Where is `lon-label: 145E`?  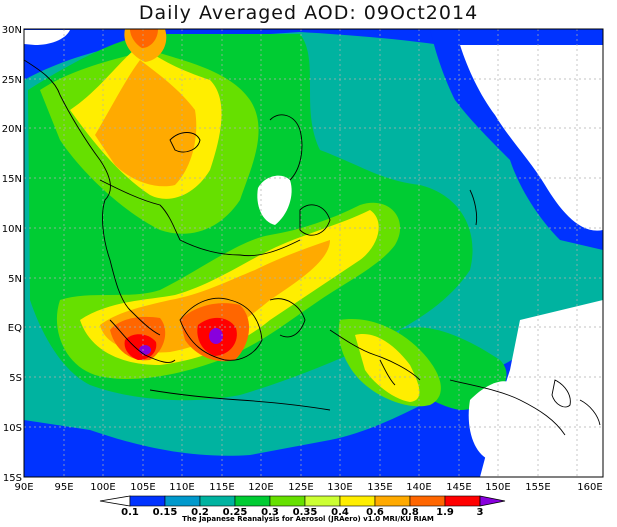
lon-label: 145E is located at coordinates (458, 487).